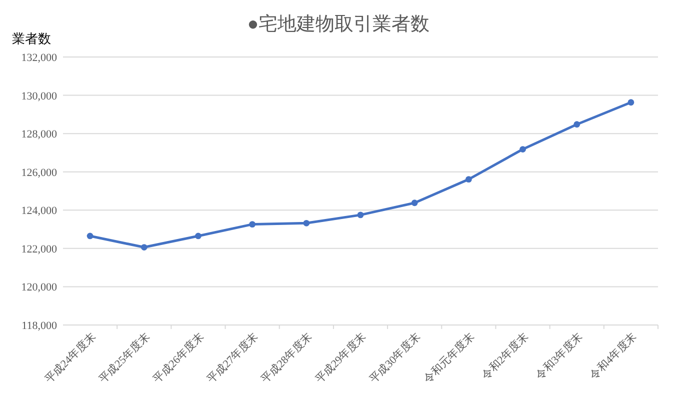 The image size is (673, 409). What do you see at coordinates (338, 24) in the screenshot?
I see `chart-title: ●宅地建物取引業者数` at bounding box center [338, 24].